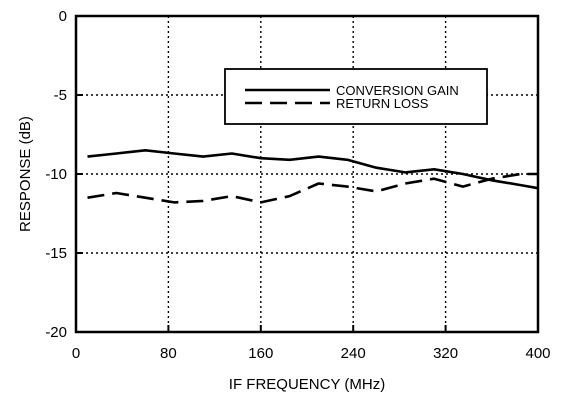 This screenshot has height=395, width=561. What do you see at coordinates (260, 353) in the screenshot?
I see `x-tick-label-160: 160` at bounding box center [260, 353].